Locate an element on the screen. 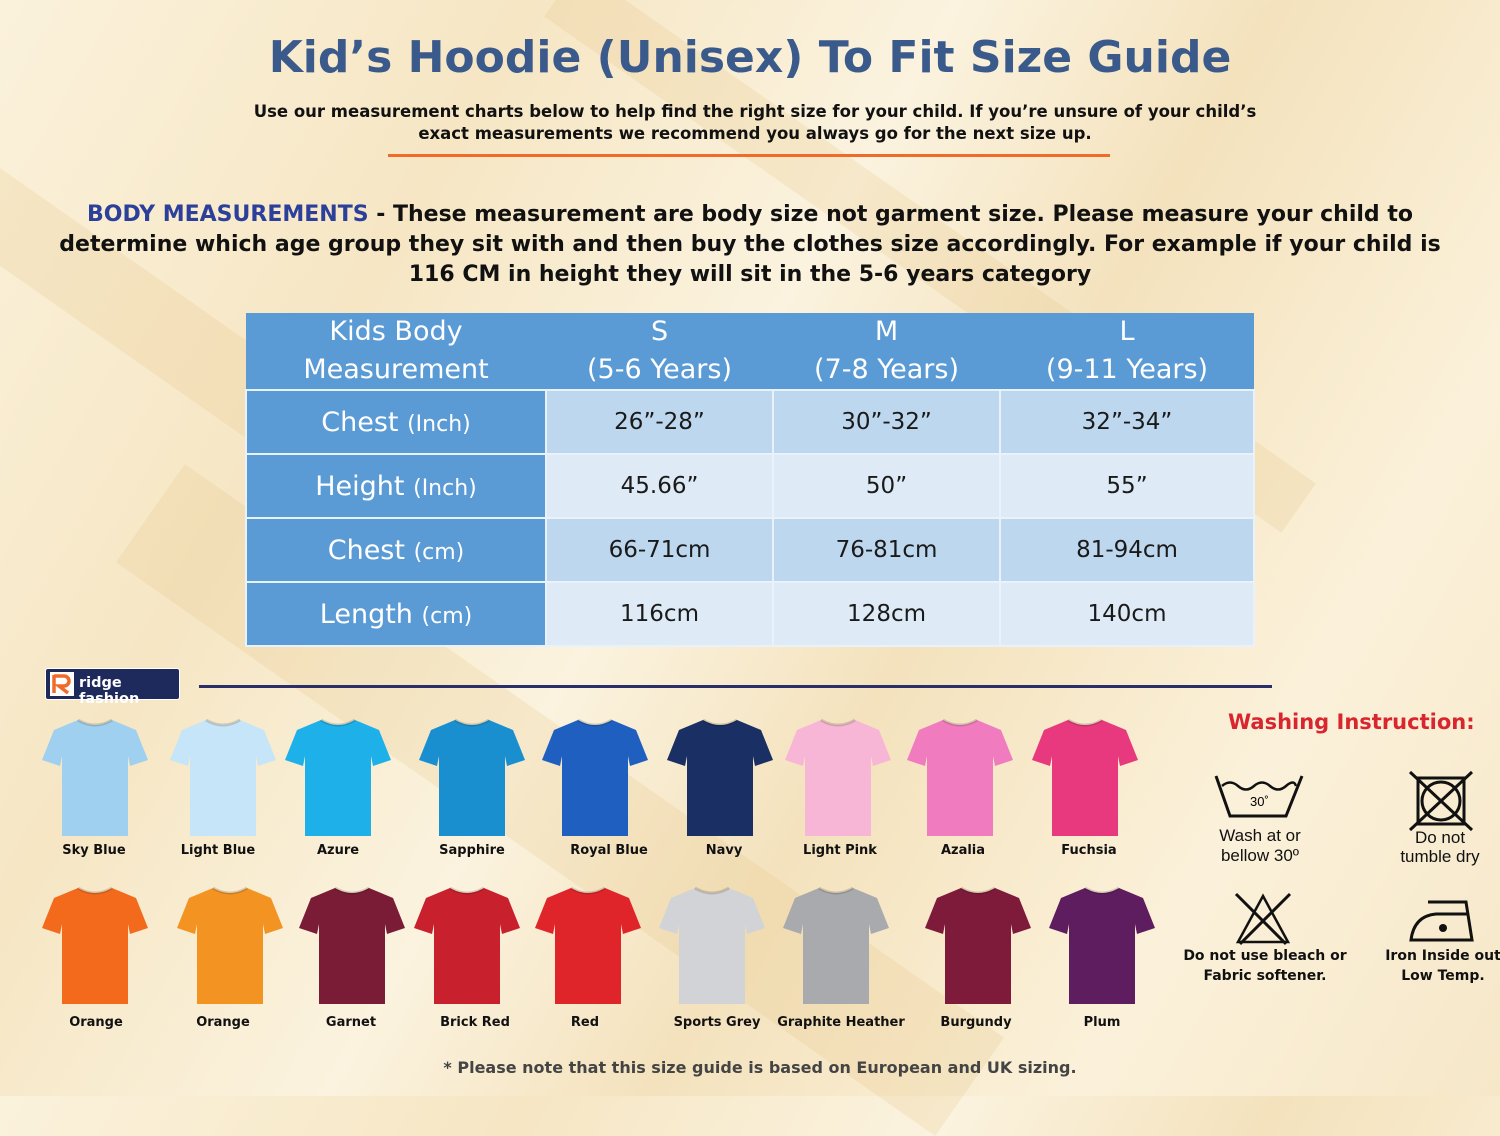 This screenshot has height=1136, width=1500. wash-label: bellow 30º is located at coordinates (1260, 855).